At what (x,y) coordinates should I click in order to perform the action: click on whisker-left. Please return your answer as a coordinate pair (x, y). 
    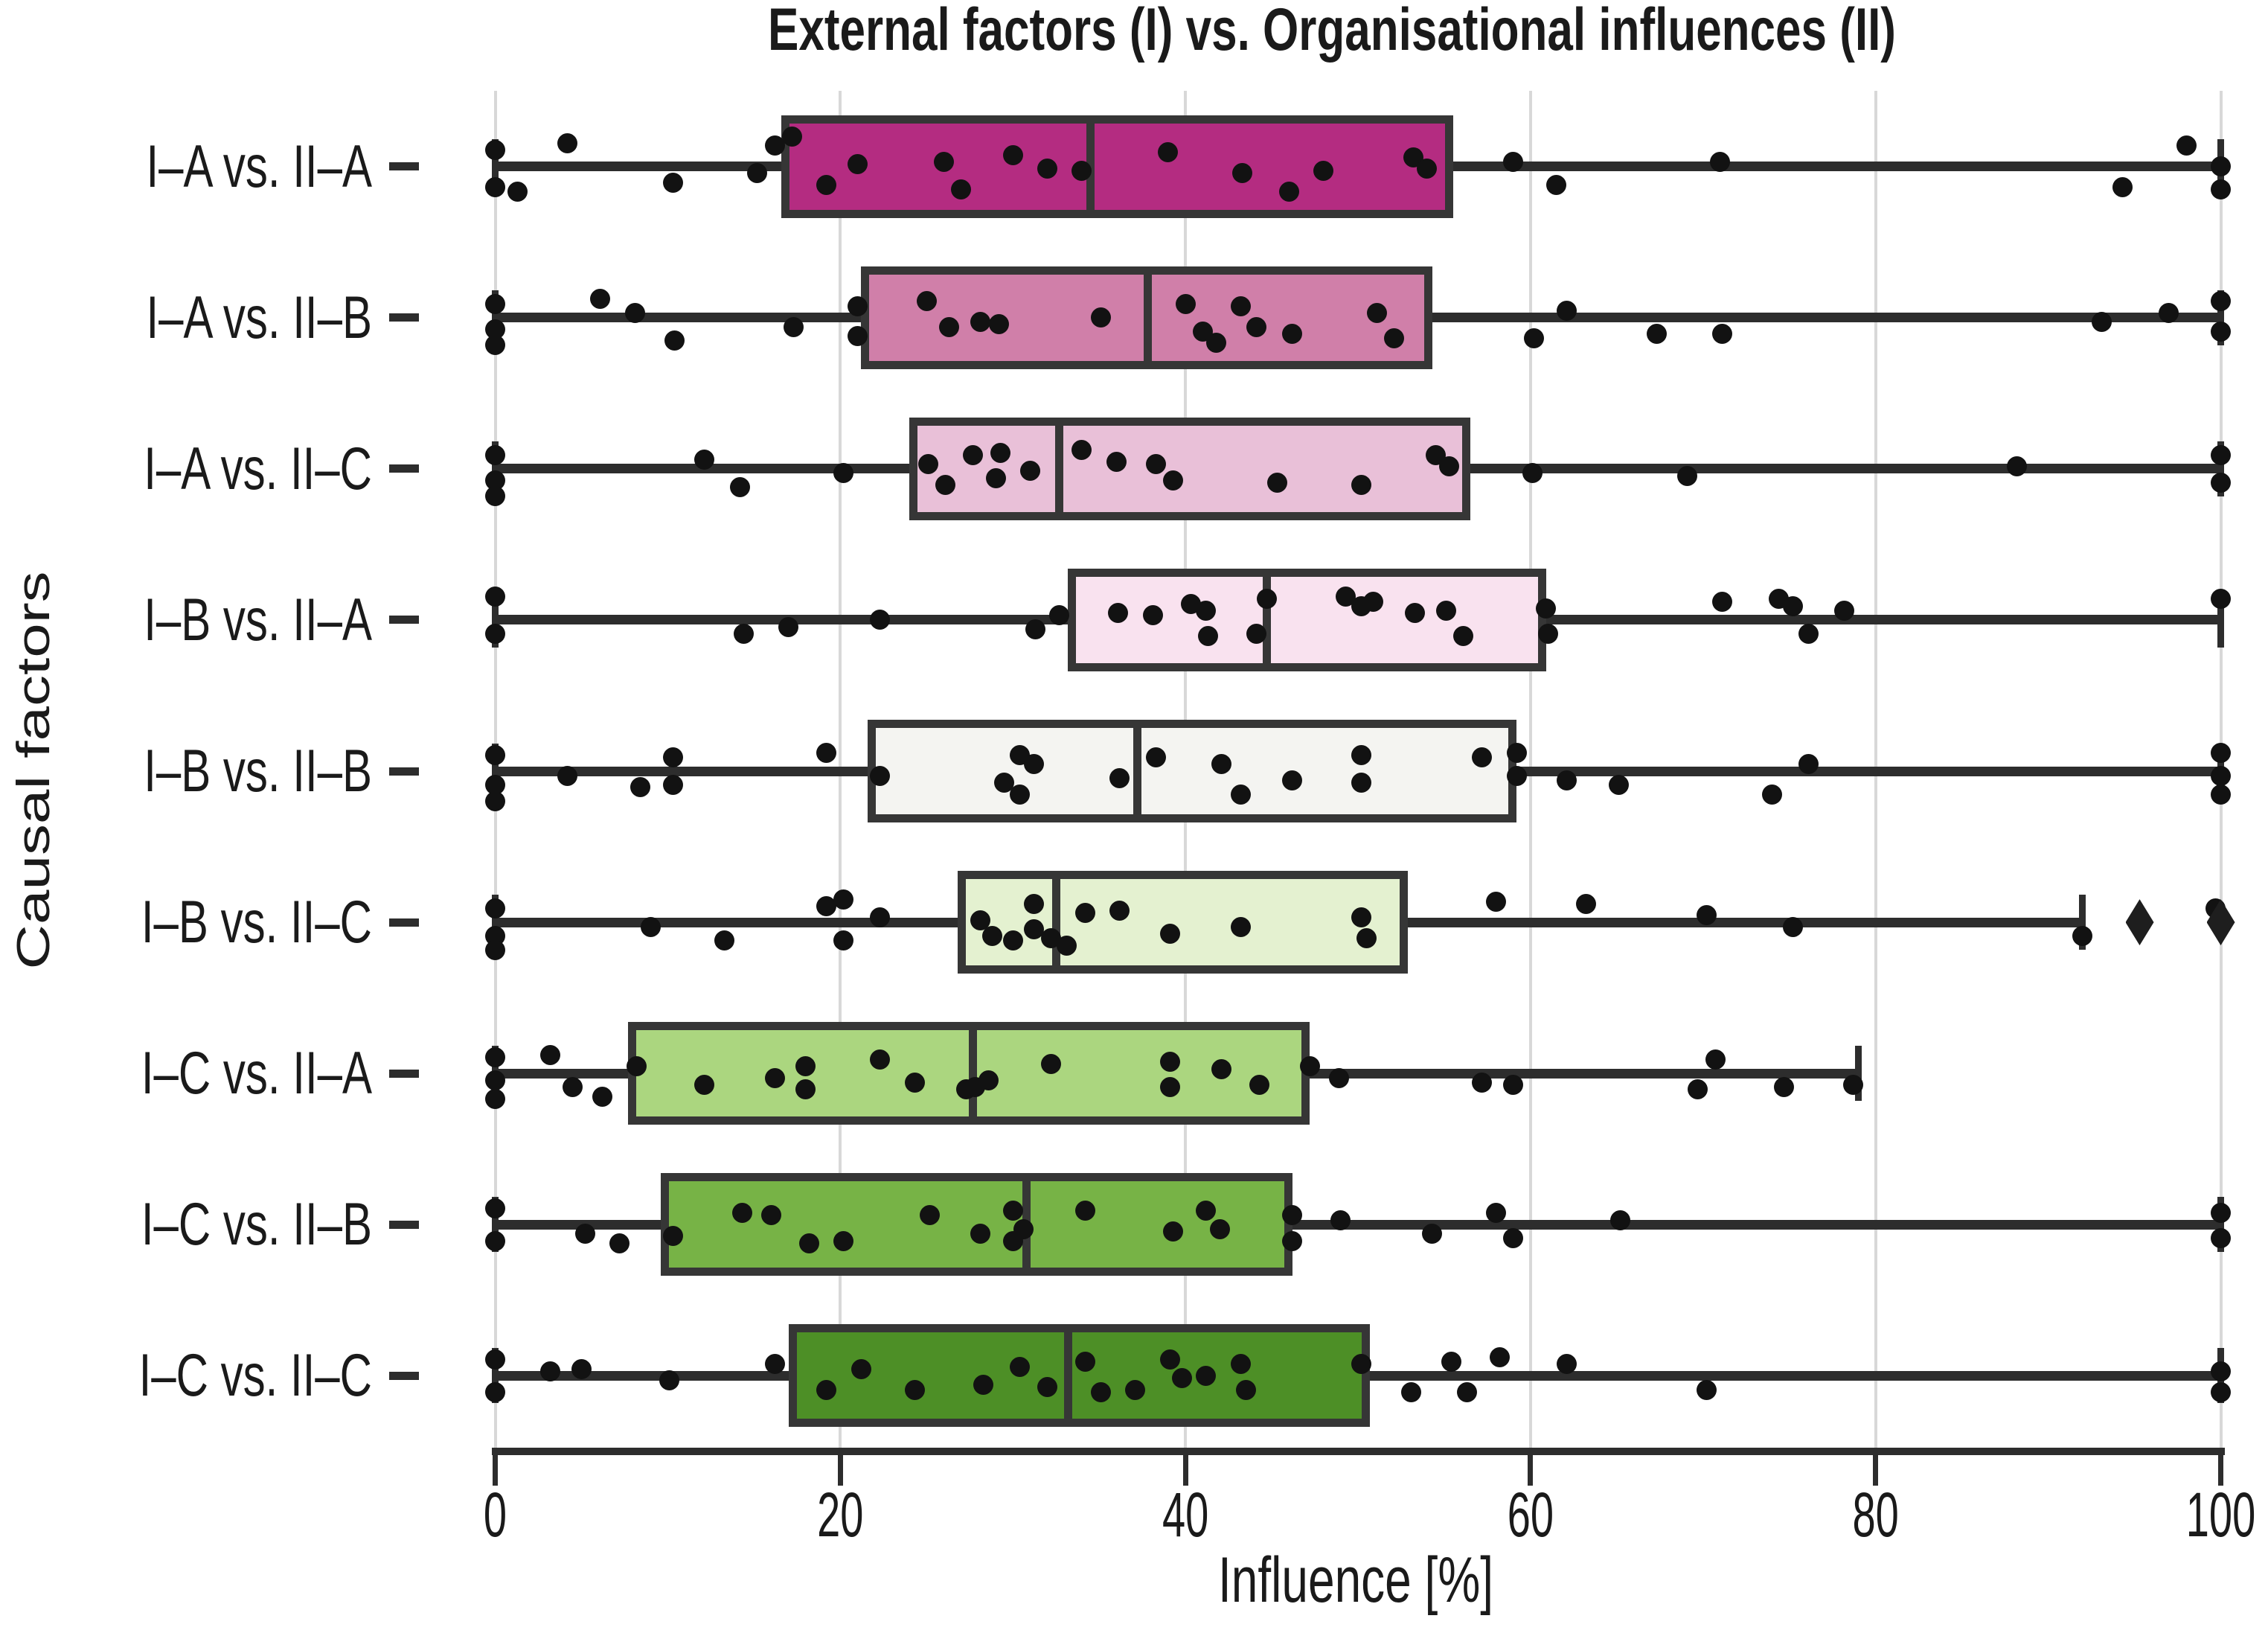
    Looking at the image, I should click on (578, 1224).